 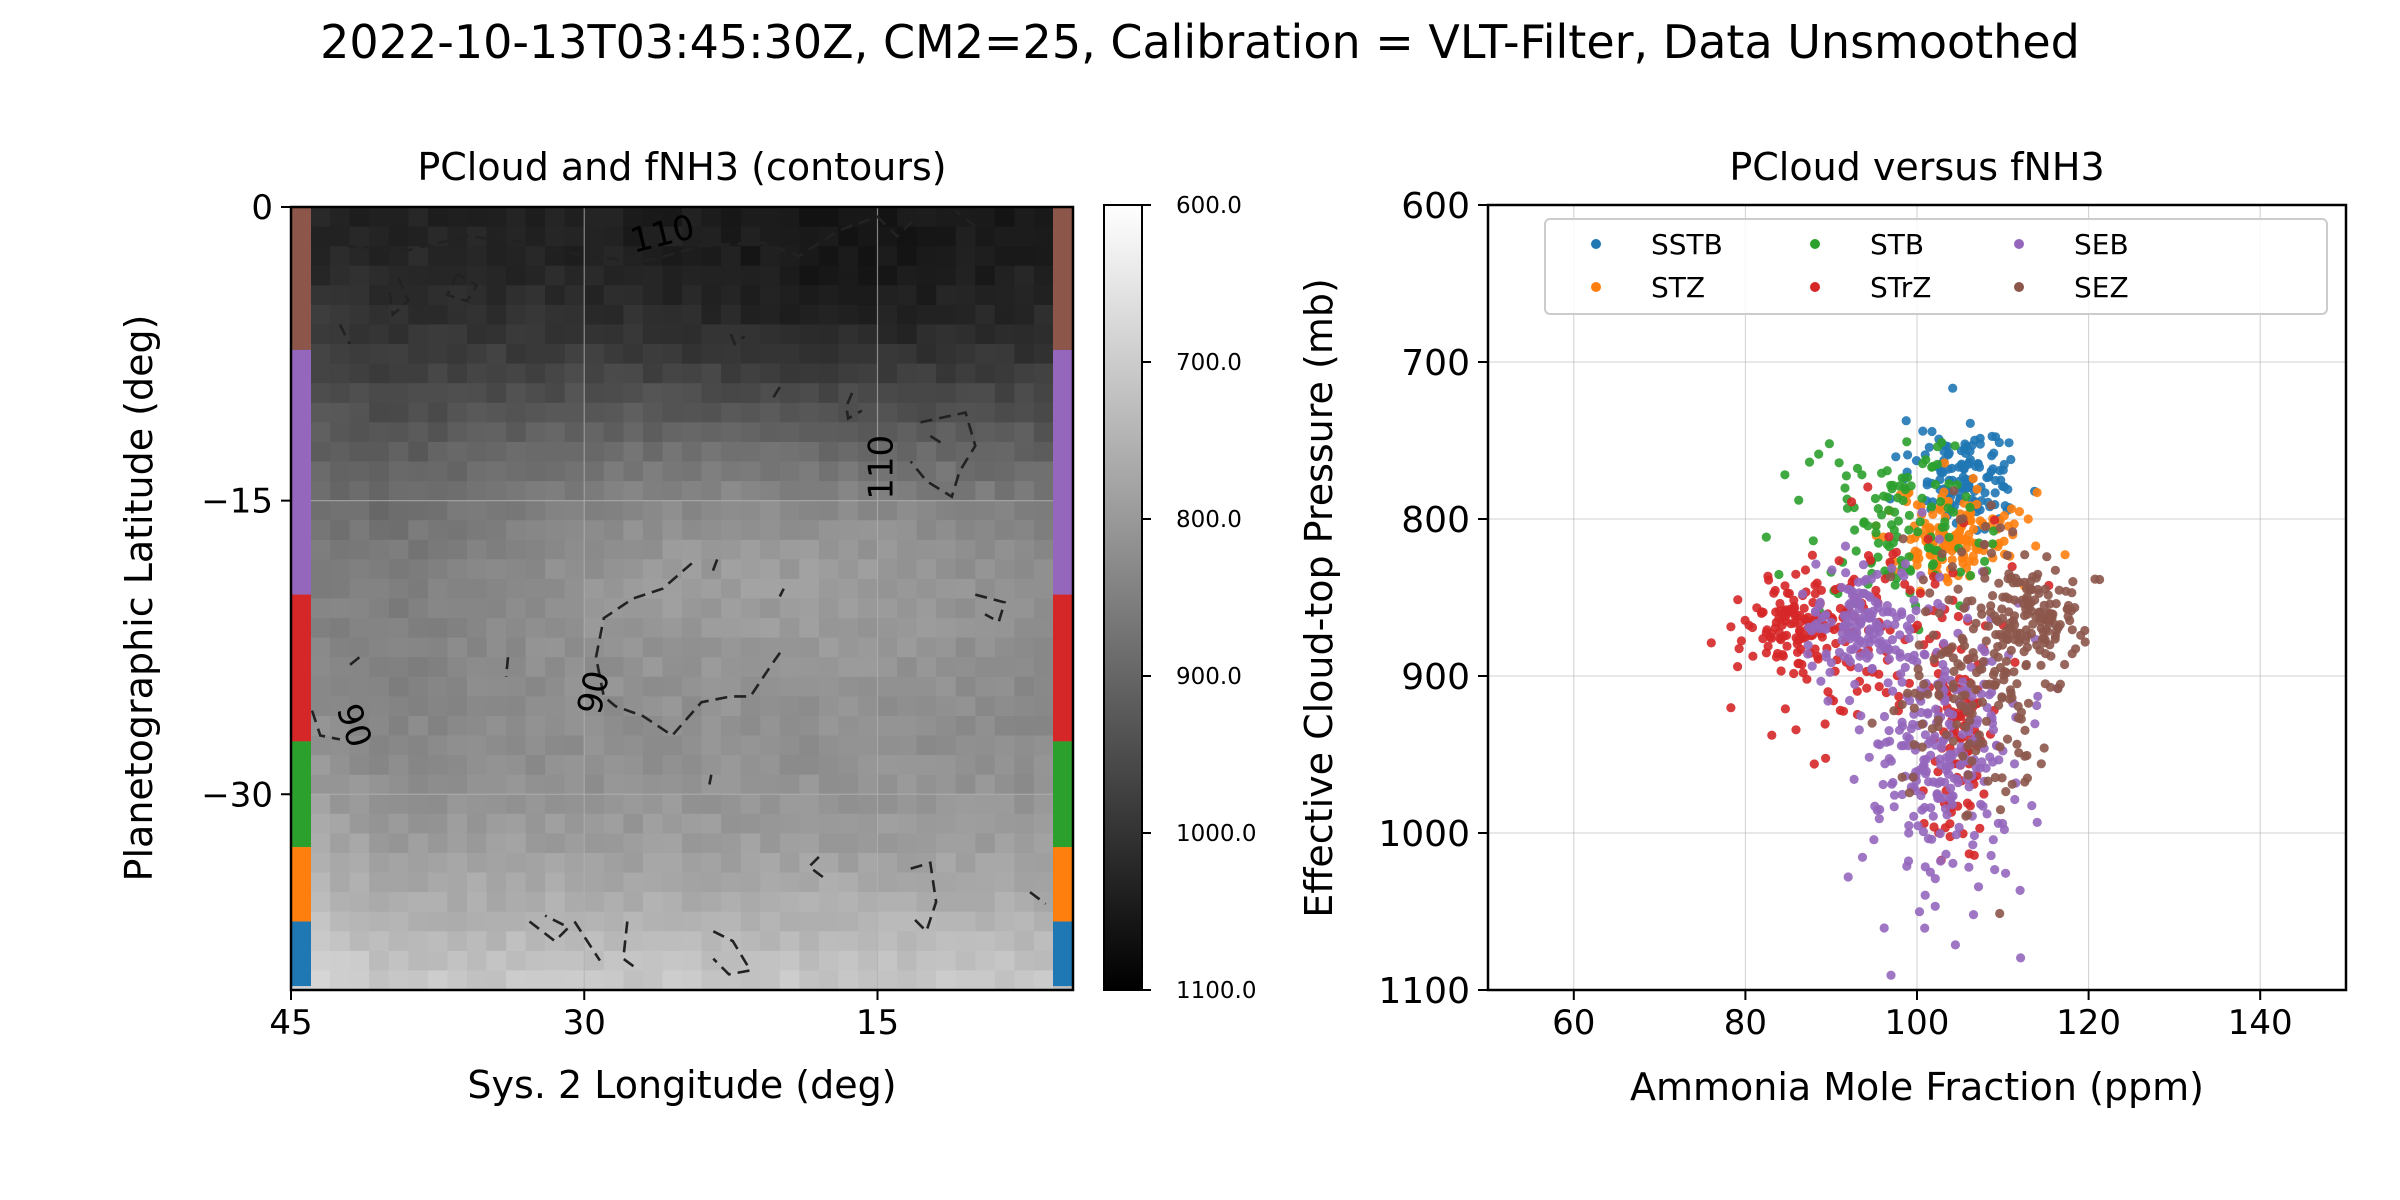 I want to click on left-y-tick-label: 0, so click(x=262, y=208).